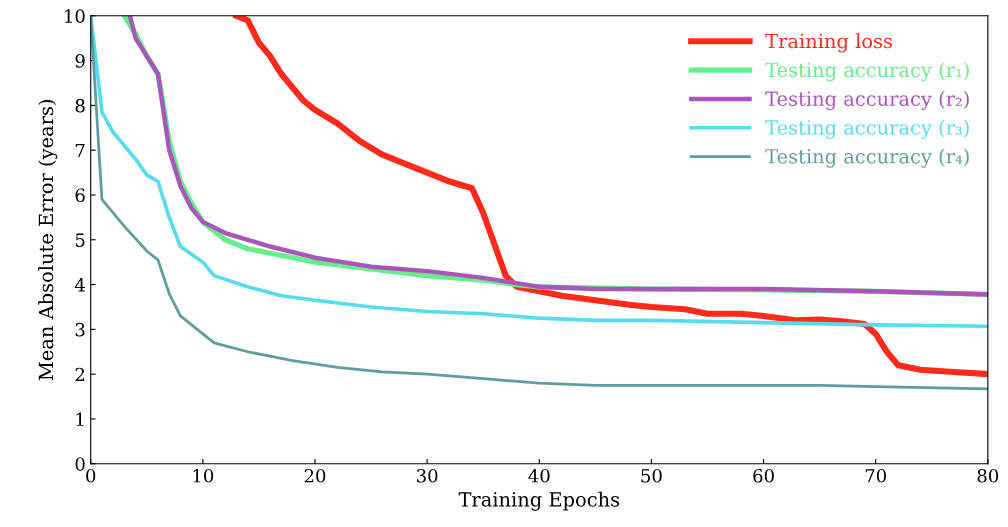 This screenshot has width=1008, height=527. I want to click on x-tick-label: 10, so click(203, 475).